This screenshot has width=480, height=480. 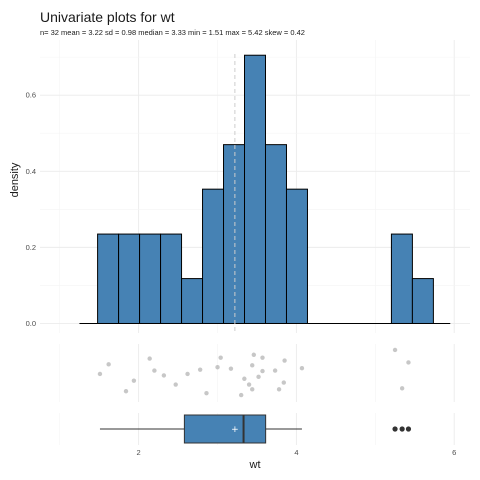 What do you see at coordinates (107, 17) in the screenshot?
I see `chart-title: Univariate plots for wt` at bounding box center [107, 17].